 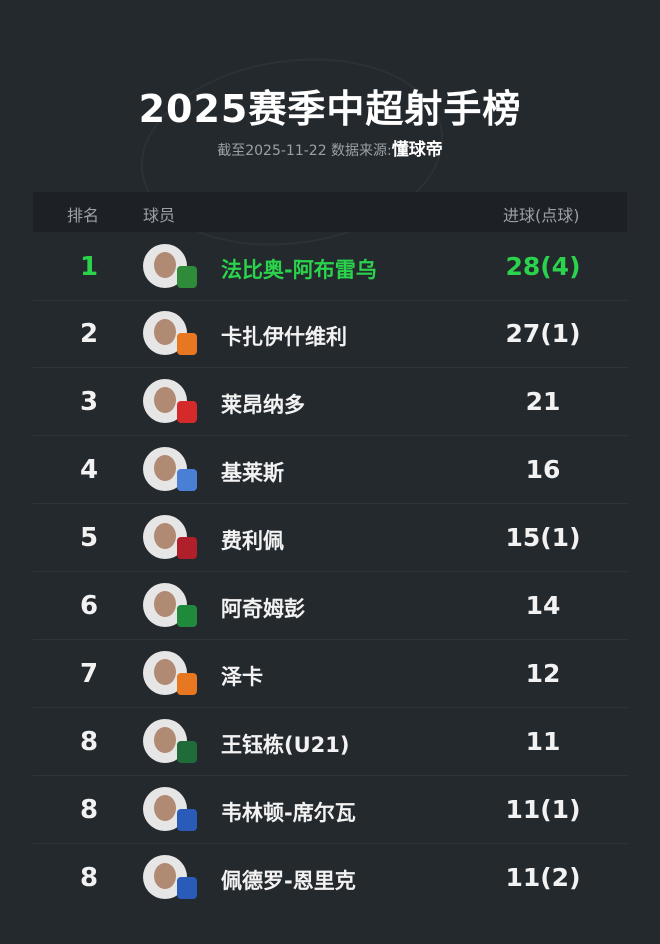 I want to click on table-row: 6 阿奇姆彭 14, so click(x=330, y=605).